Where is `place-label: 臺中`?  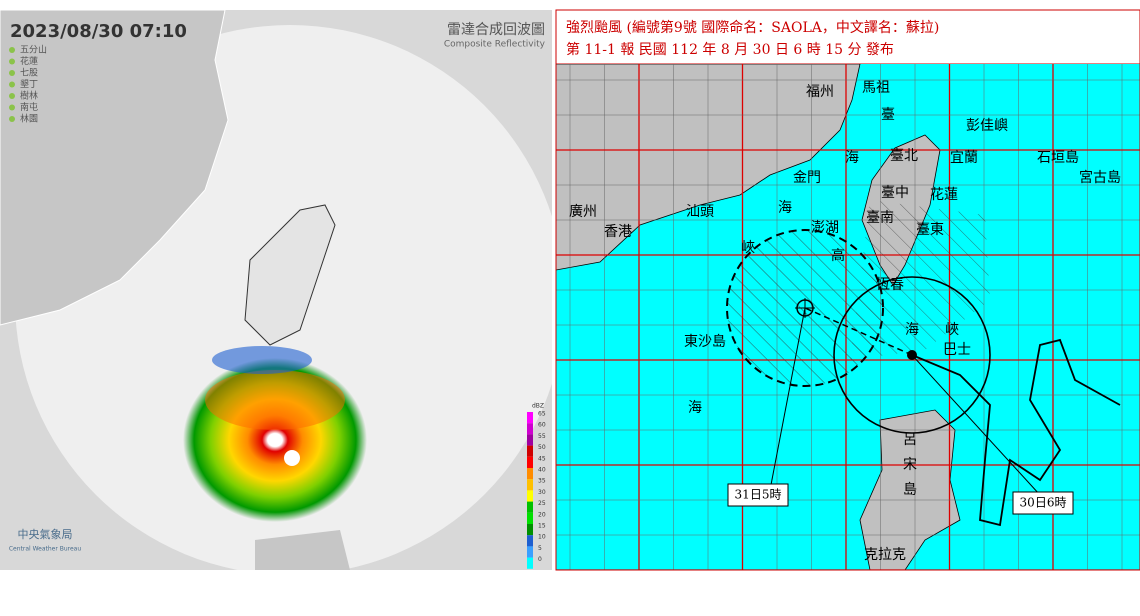
place-label: 臺中 is located at coordinates (895, 193).